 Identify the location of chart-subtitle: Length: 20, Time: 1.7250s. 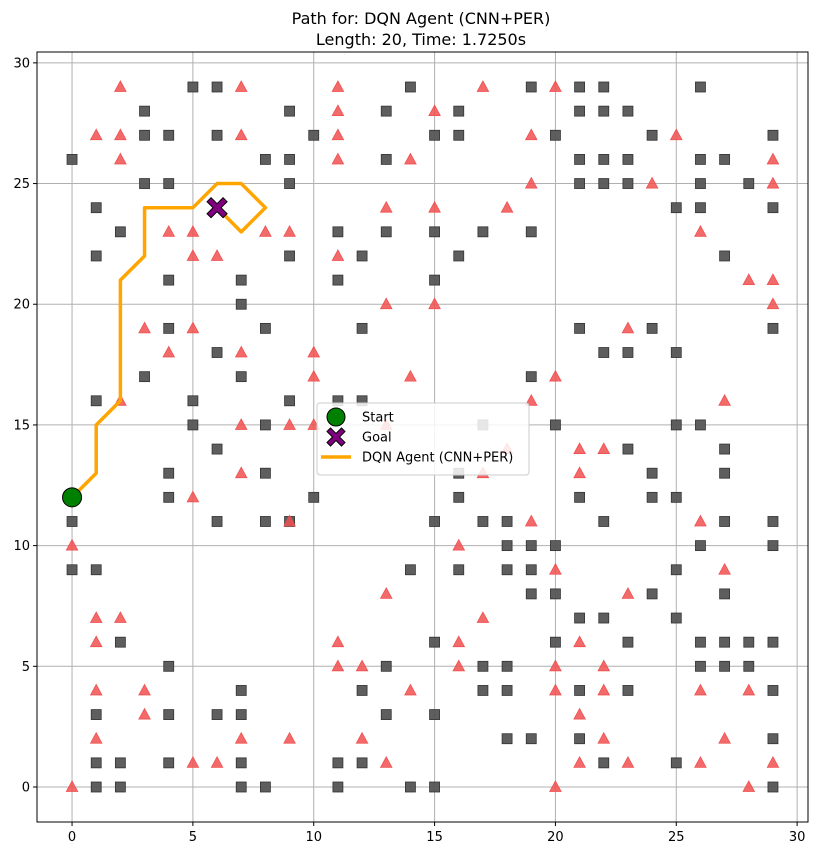
(421, 39).